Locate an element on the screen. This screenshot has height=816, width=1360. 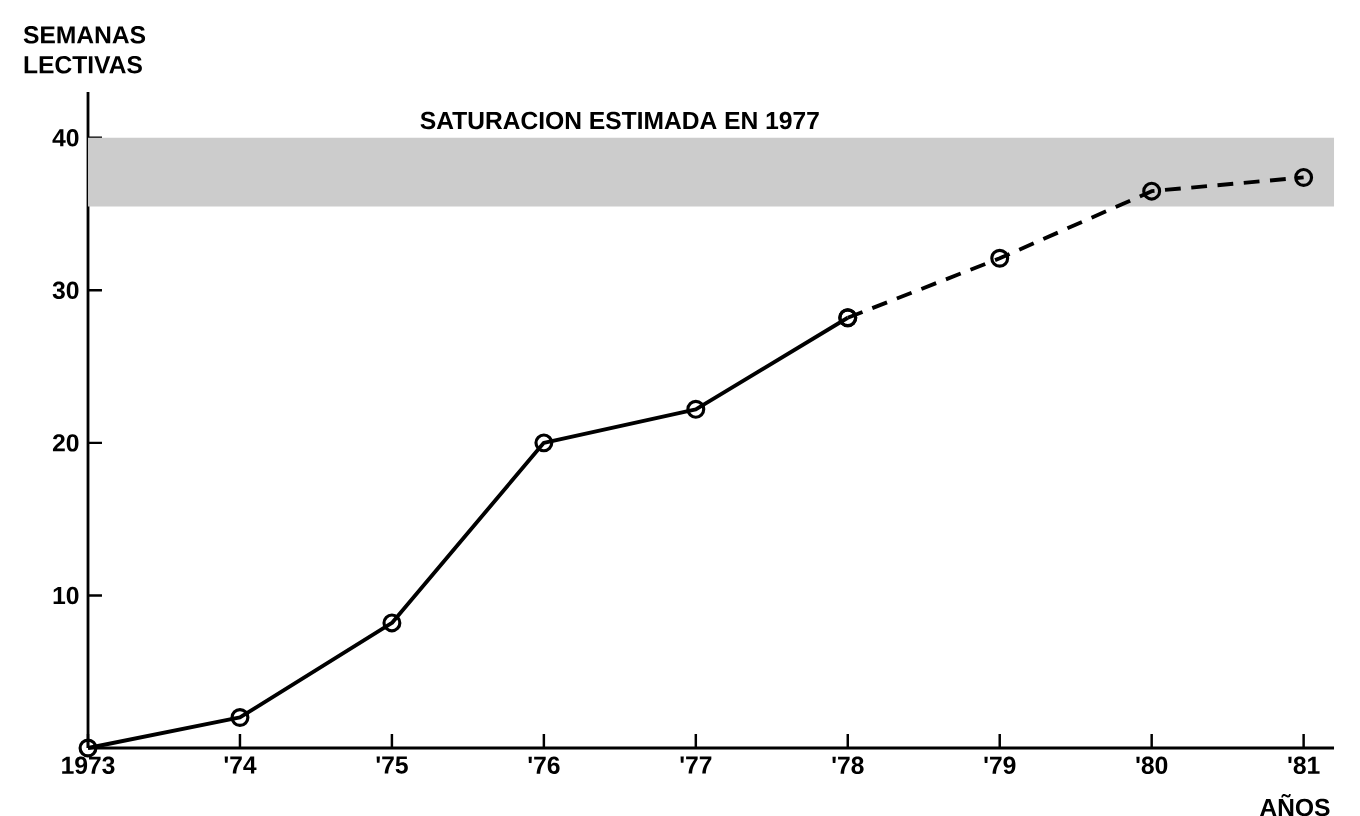
x-tick-label: '81 is located at coordinates (1304, 765).